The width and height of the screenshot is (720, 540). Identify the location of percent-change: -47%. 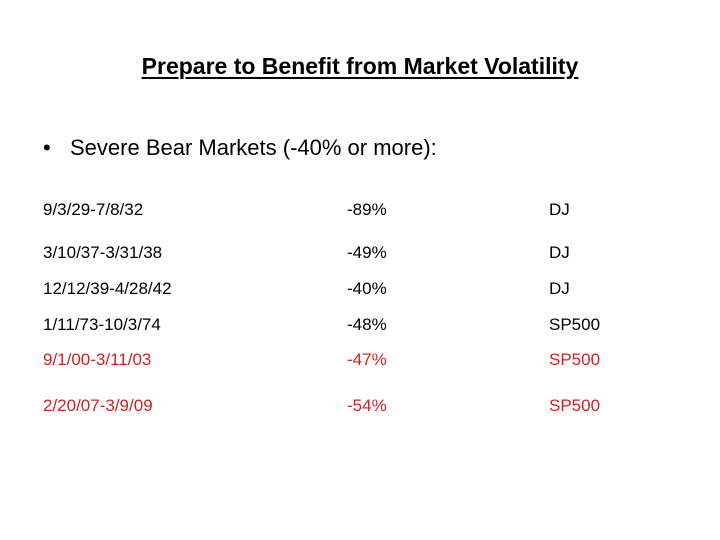
(367, 359).